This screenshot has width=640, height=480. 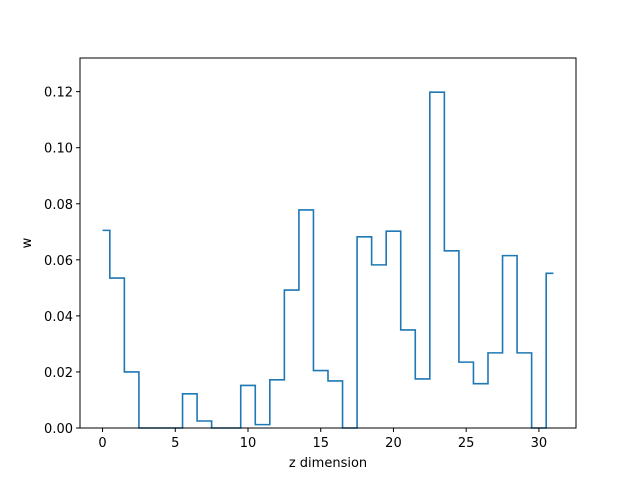 What do you see at coordinates (102, 443) in the screenshot?
I see `x-tick-label: 0` at bounding box center [102, 443].